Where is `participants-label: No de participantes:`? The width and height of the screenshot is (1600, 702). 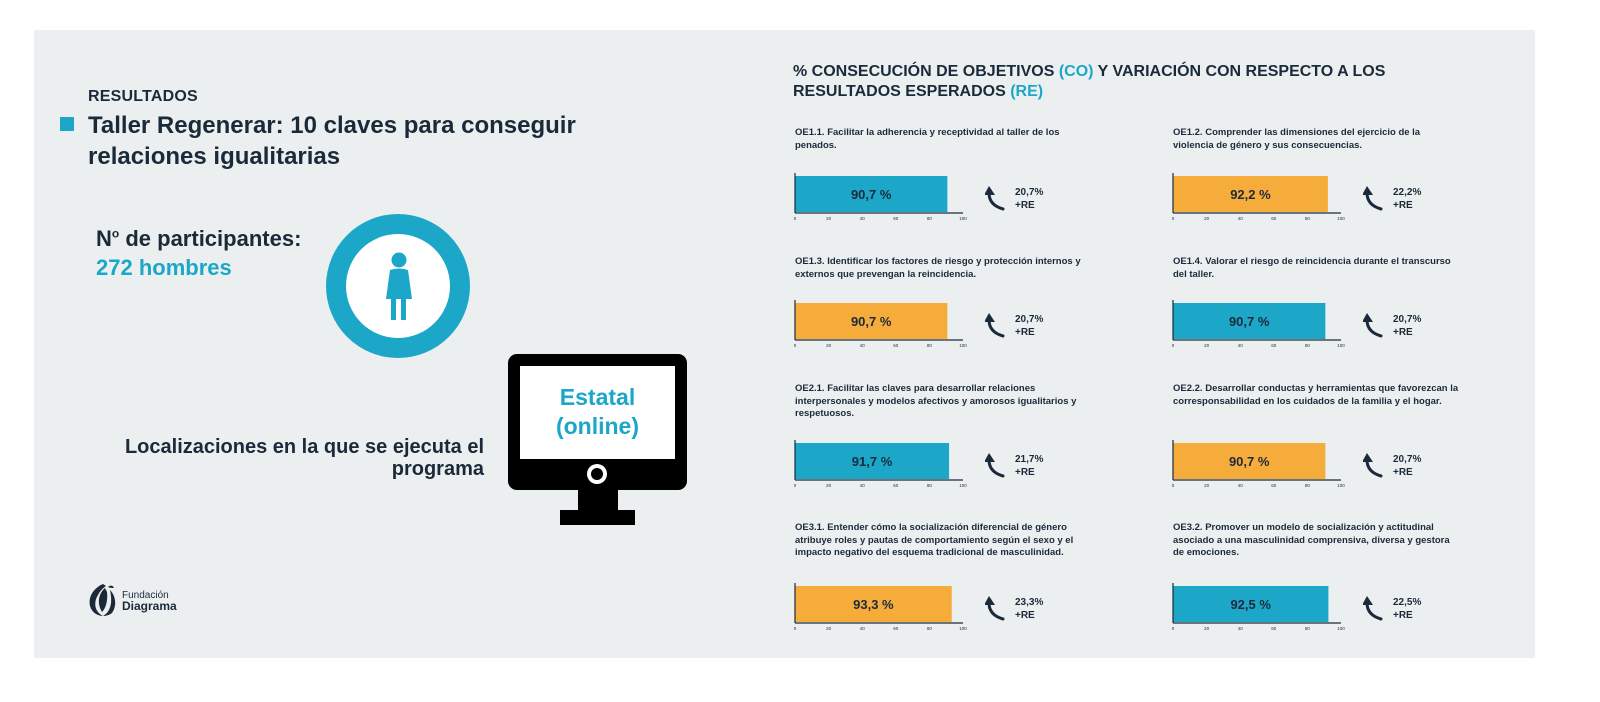 participants-label: No de participantes: is located at coordinates (198, 239).